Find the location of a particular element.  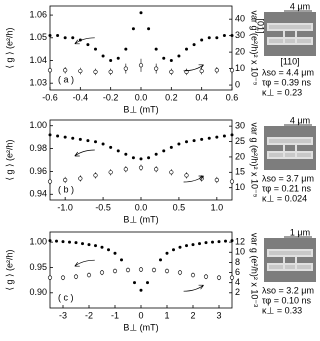

micrograph is located at coordinates (290, 148).